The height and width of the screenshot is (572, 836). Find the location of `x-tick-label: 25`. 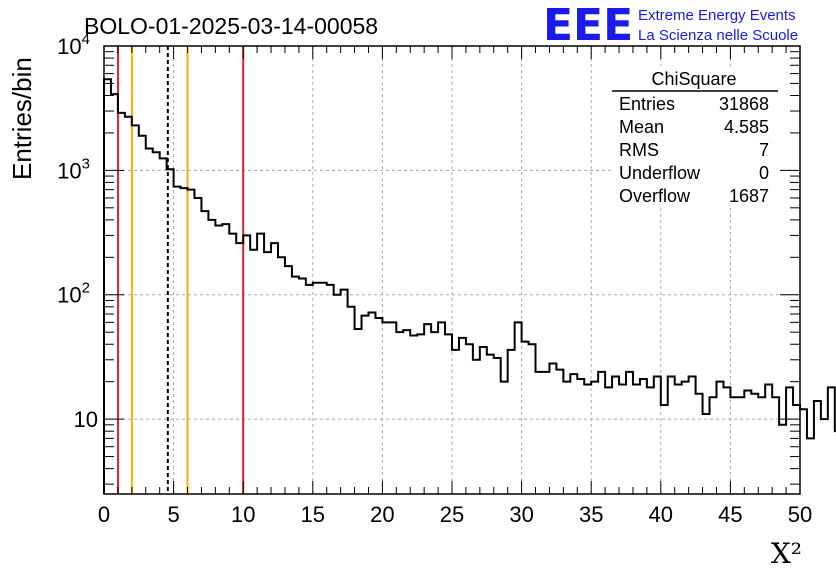

x-tick-label: 25 is located at coordinates (452, 514).